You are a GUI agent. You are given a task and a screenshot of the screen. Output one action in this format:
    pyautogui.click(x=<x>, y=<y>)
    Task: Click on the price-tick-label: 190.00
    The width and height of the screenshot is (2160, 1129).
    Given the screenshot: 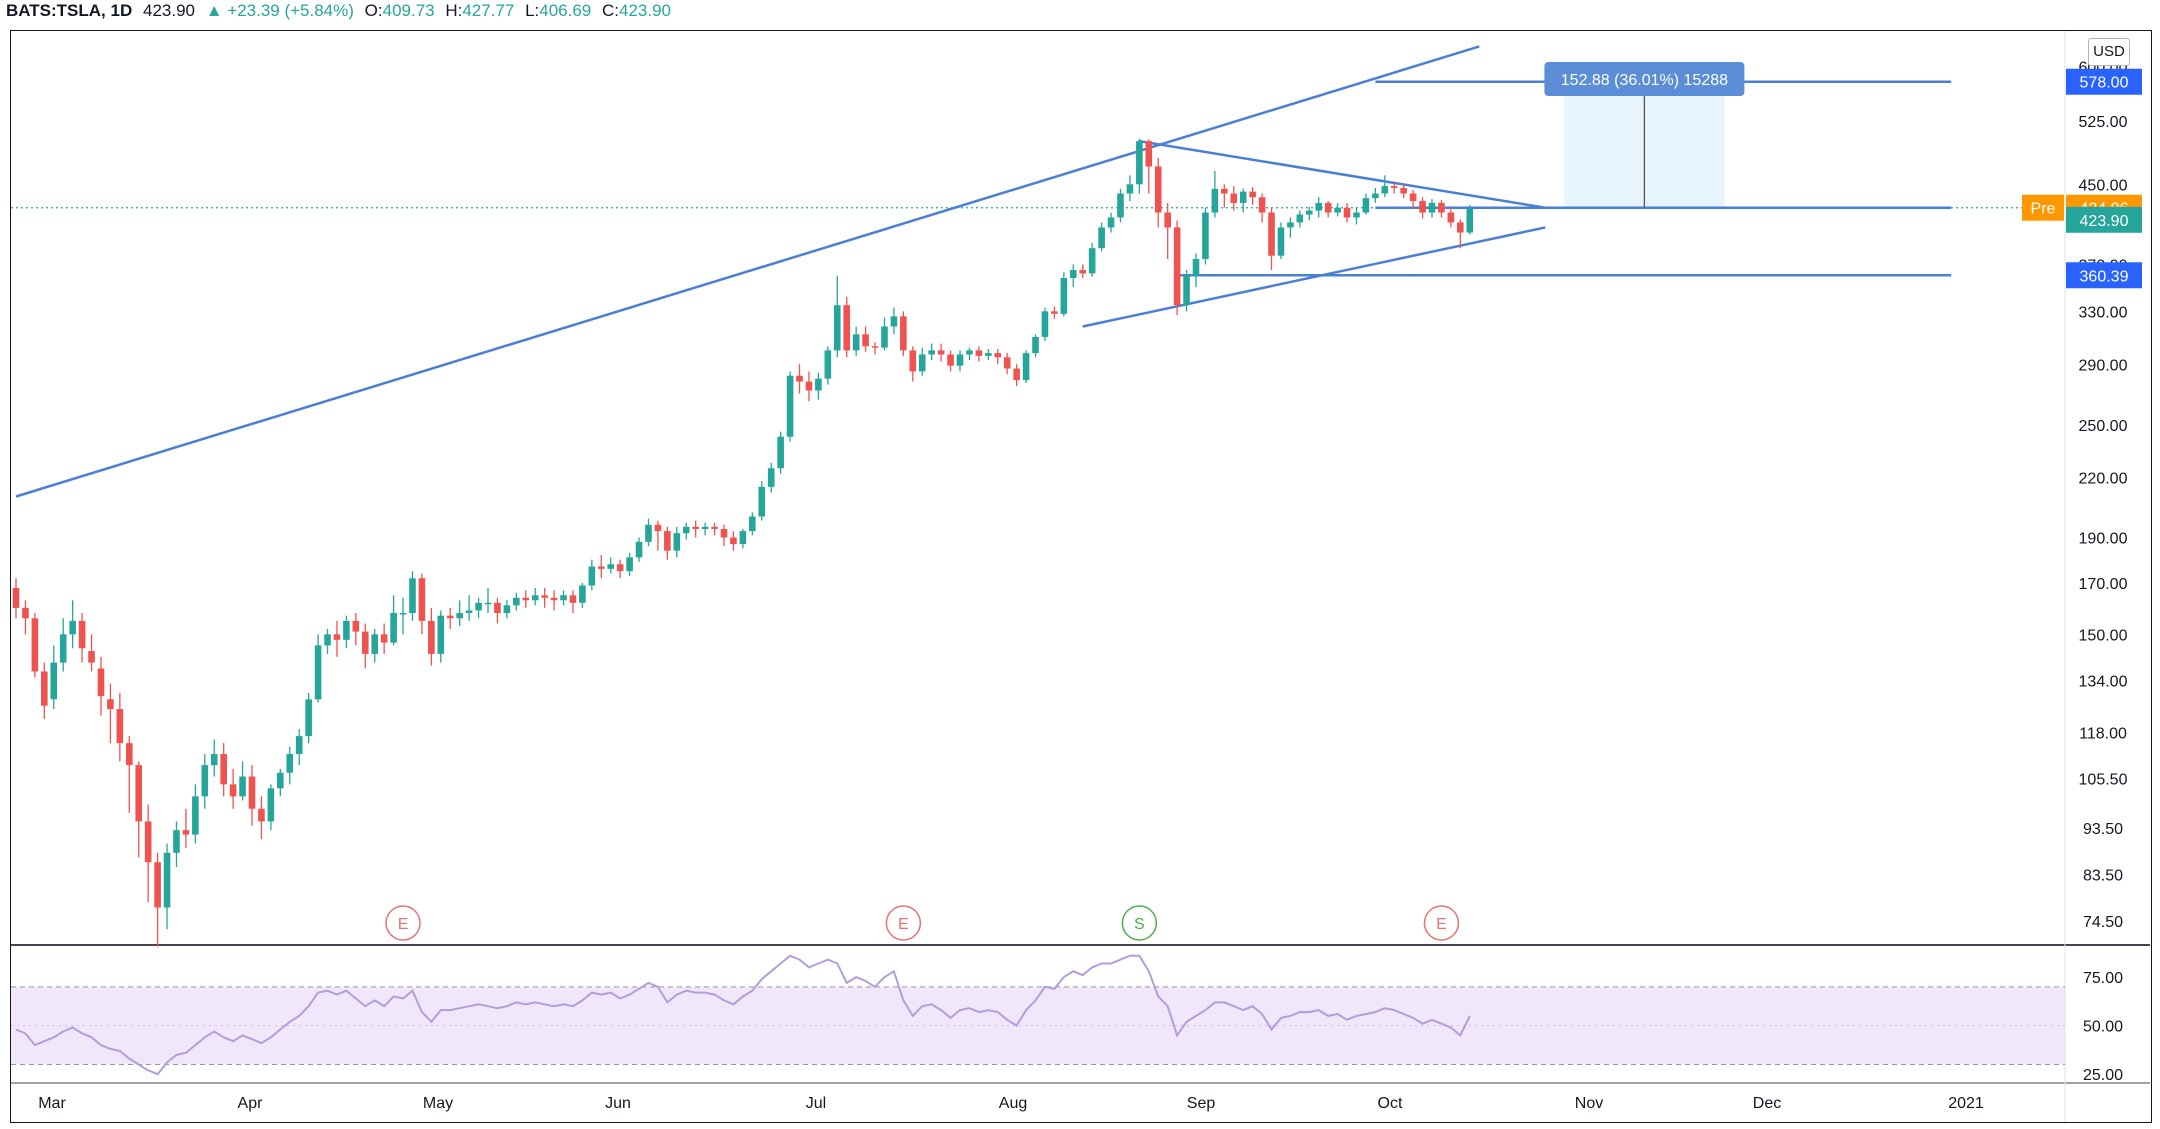 What is the action you would take?
    pyautogui.click(x=2103, y=538)
    